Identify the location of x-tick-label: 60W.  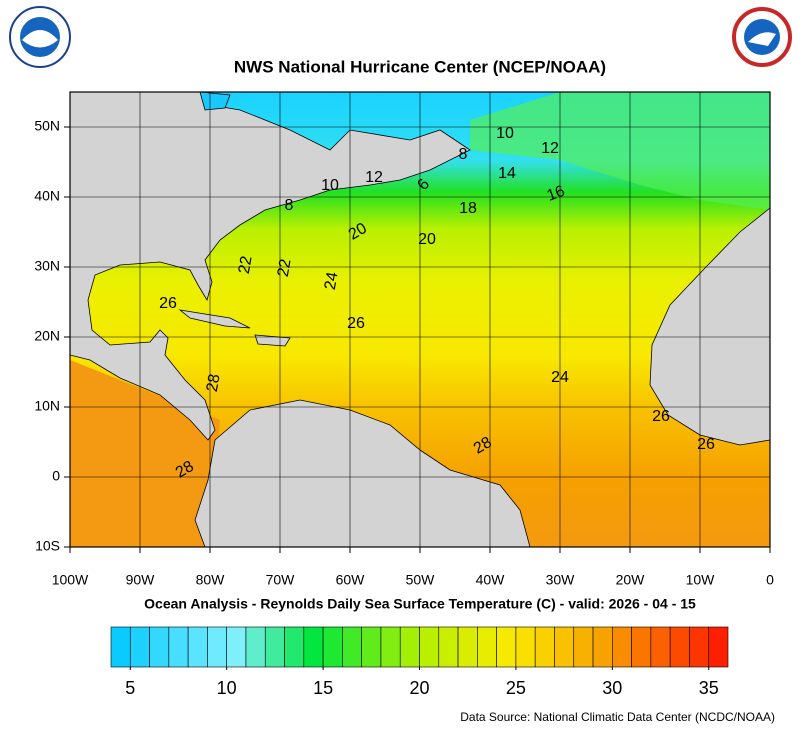
(351, 580).